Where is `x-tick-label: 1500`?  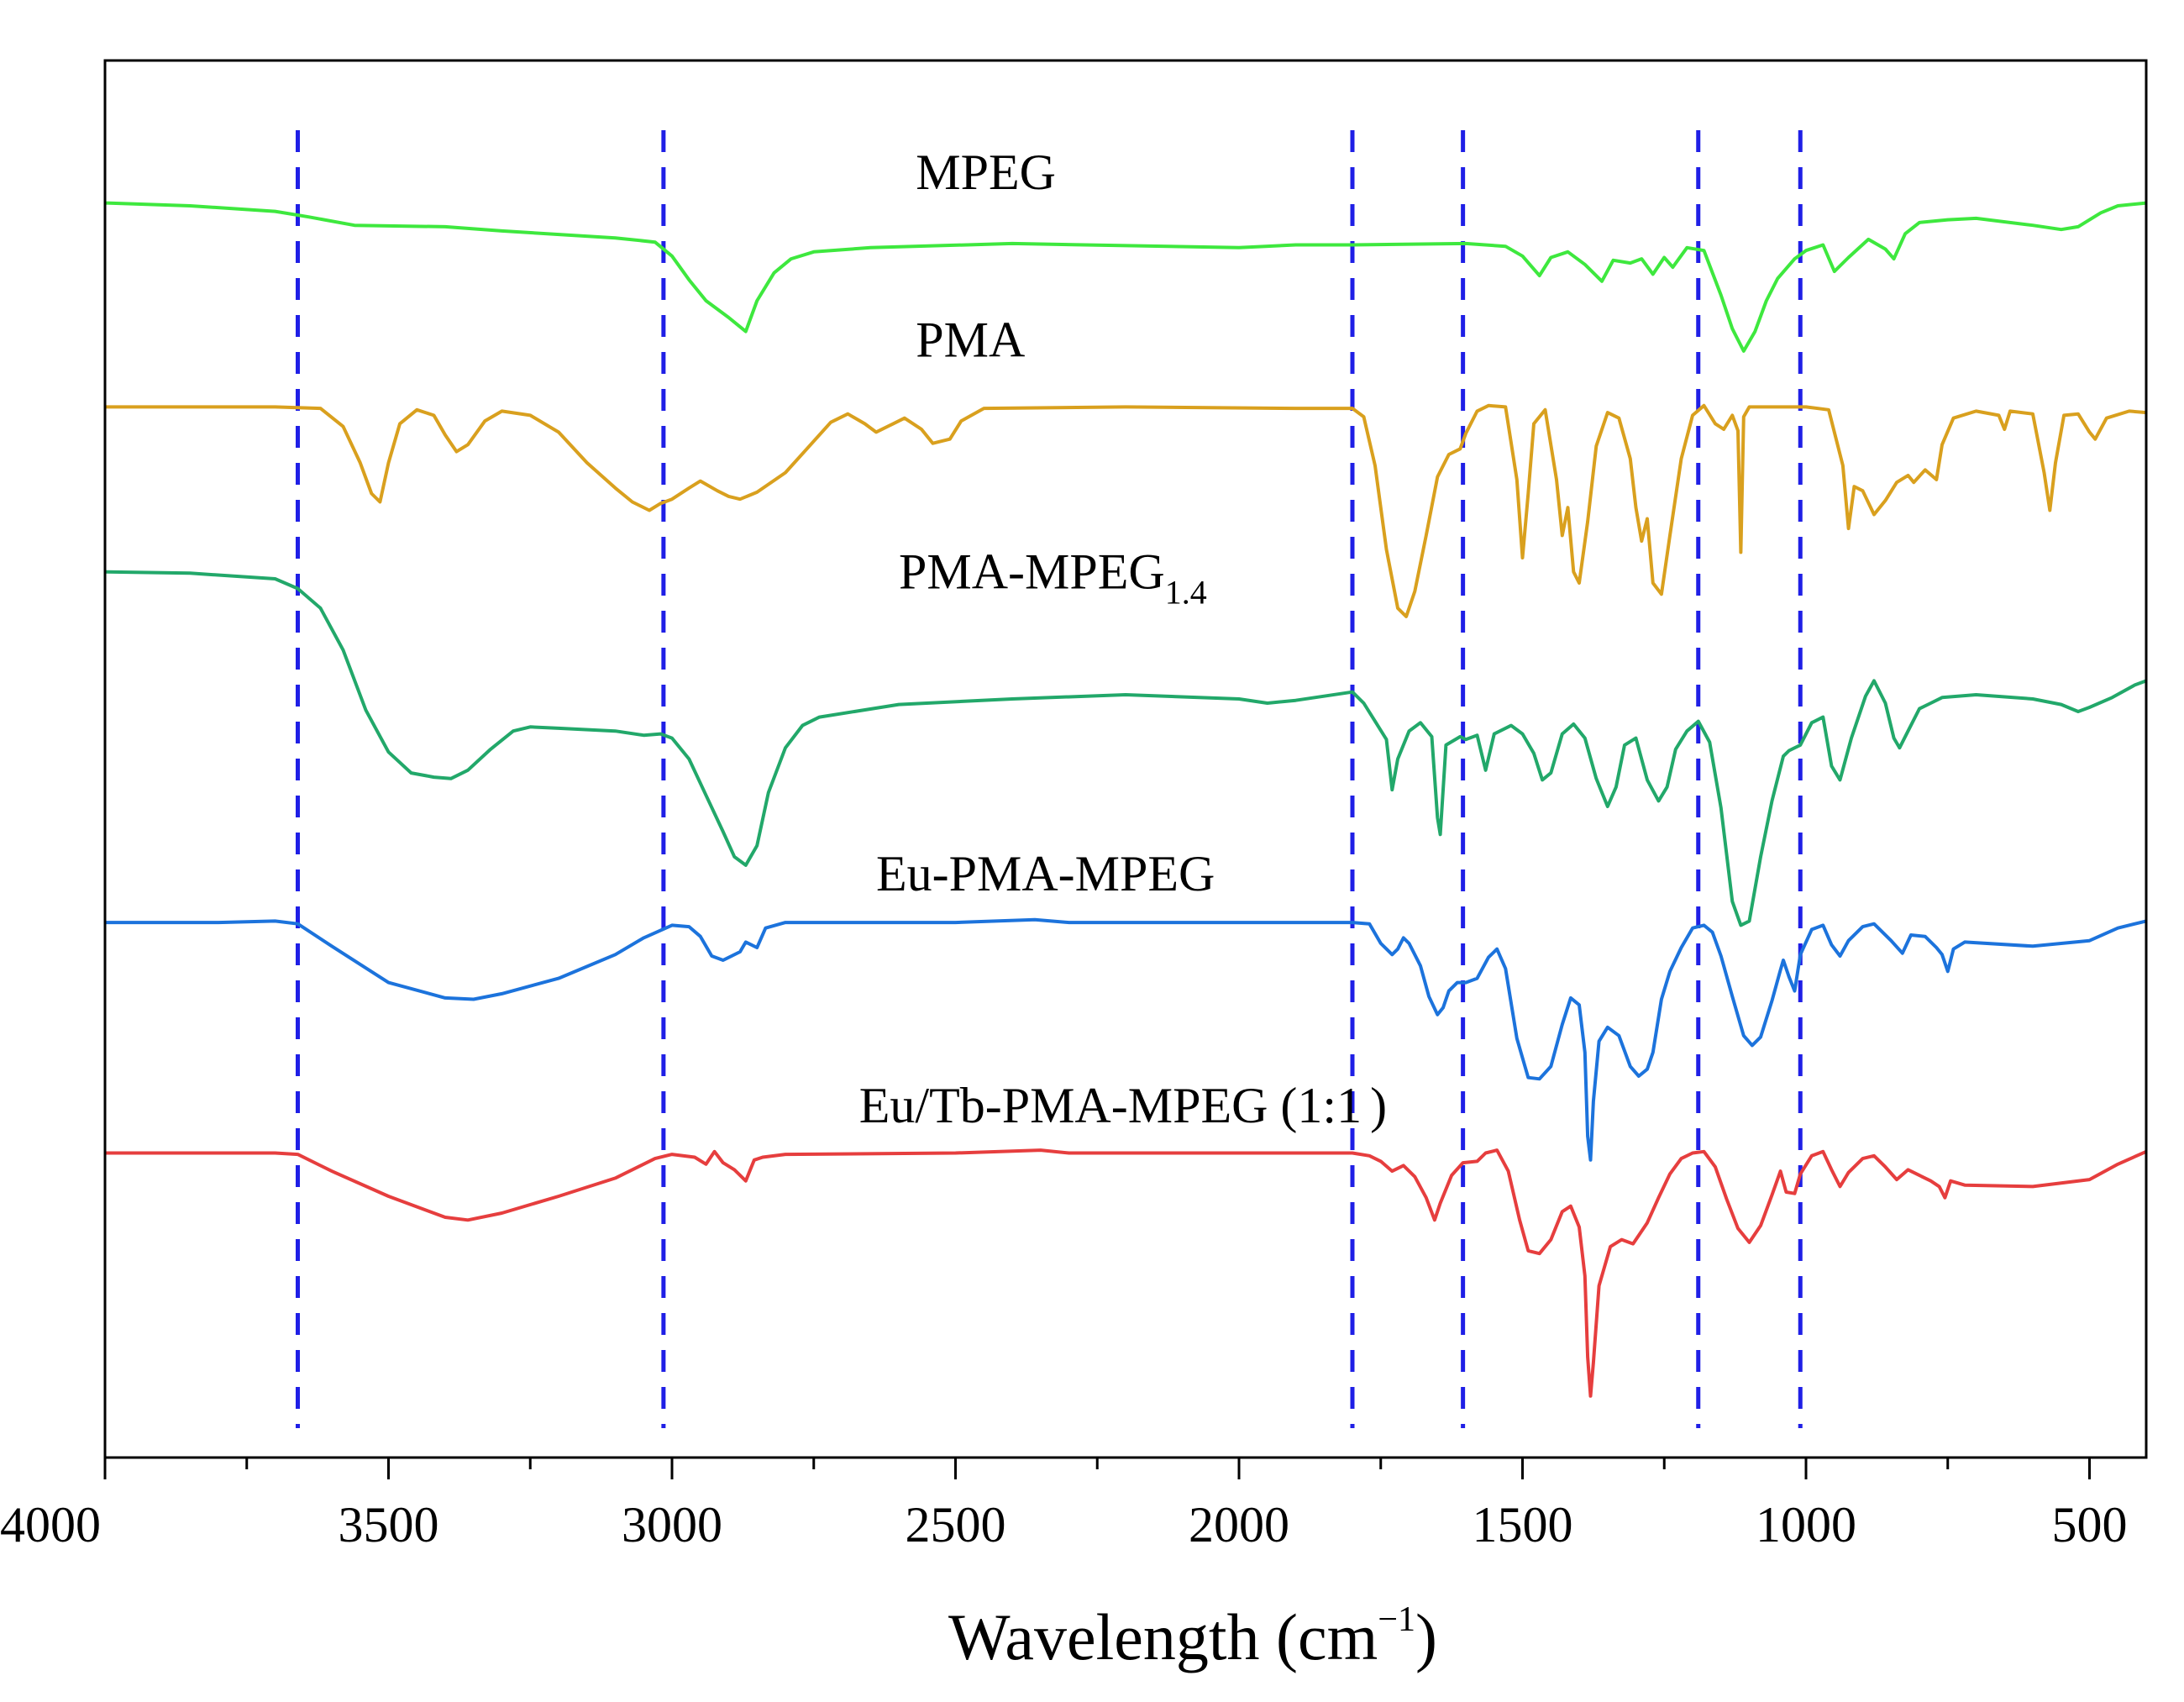 x-tick-label: 1500 is located at coordinates (1523, 1524).